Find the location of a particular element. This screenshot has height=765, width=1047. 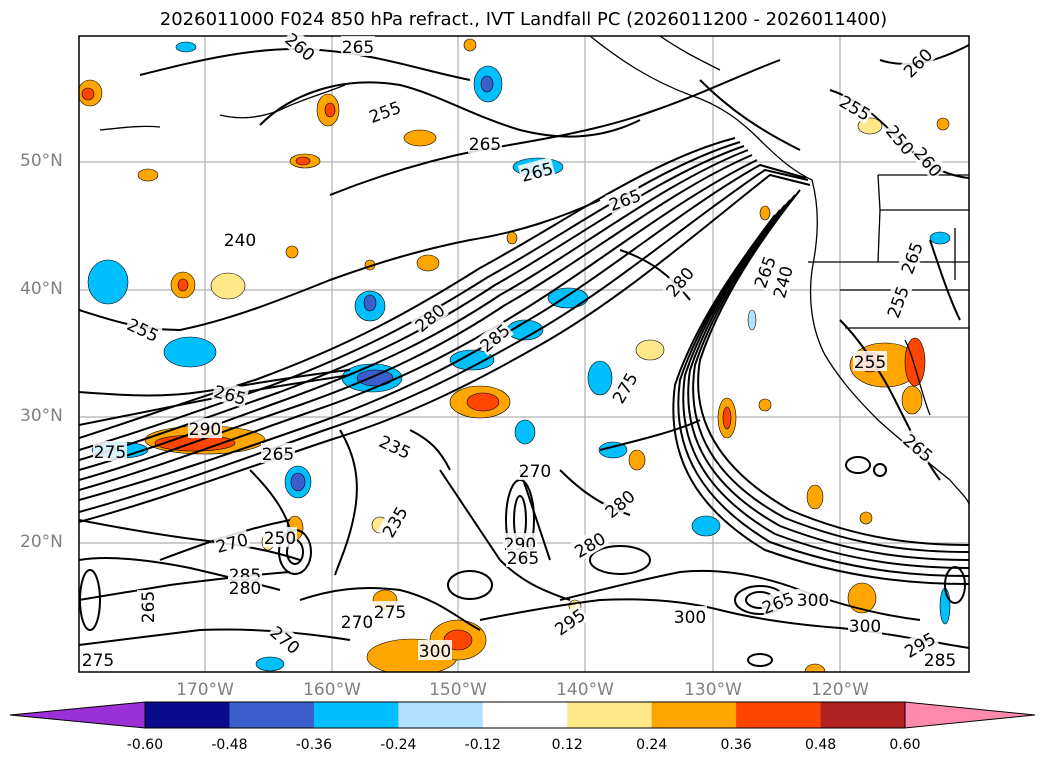

colorbar-tick-label: 0.12 is located at coordinates (567, 745).